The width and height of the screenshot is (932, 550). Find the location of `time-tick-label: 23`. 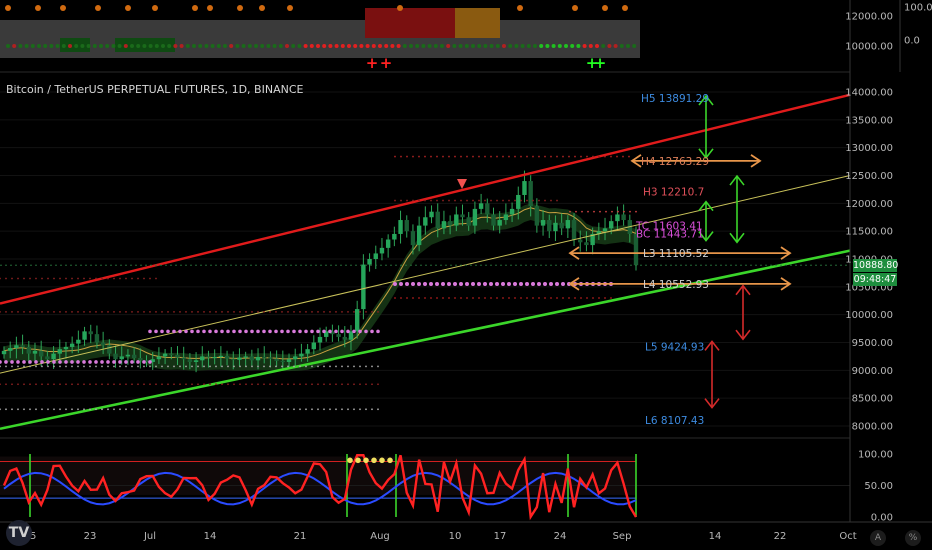

time-tick-label: 23 is located at coordinates (90, 536).